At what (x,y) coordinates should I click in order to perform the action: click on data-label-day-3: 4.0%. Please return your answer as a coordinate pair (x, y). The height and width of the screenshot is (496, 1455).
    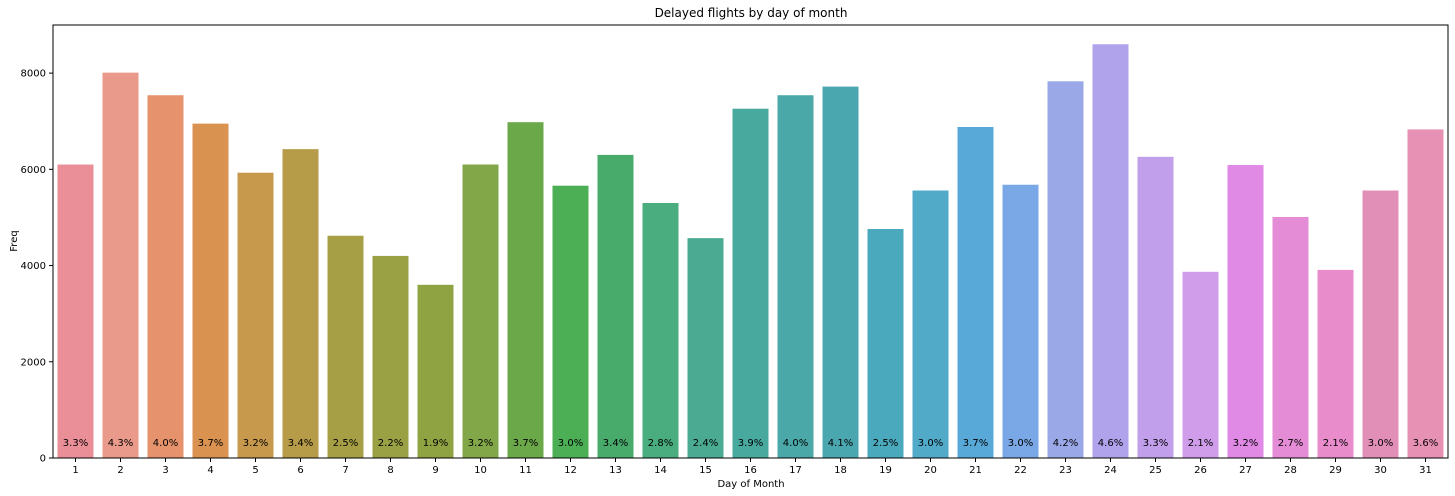
    Looking at the image, I should click on (165, 443).